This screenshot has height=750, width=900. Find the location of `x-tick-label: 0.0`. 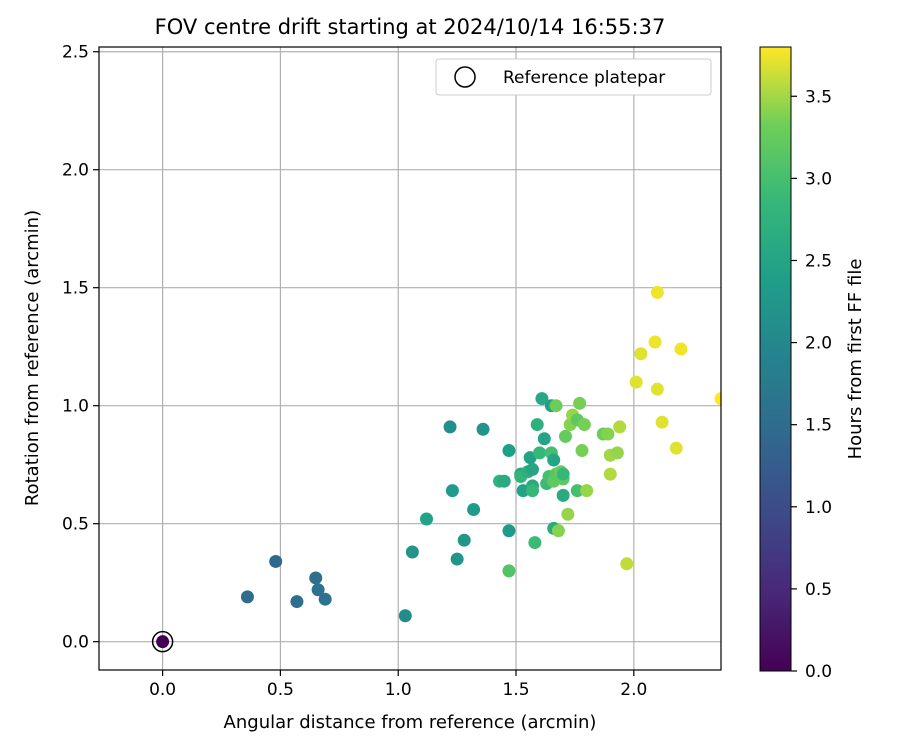

x-tick-label: 0.0 is located at coordinates (162, 690).